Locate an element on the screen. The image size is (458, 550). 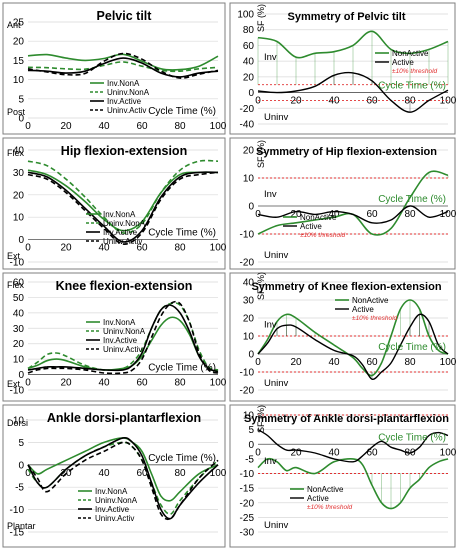
legend-label: Active is located at coordinates (403, 62).